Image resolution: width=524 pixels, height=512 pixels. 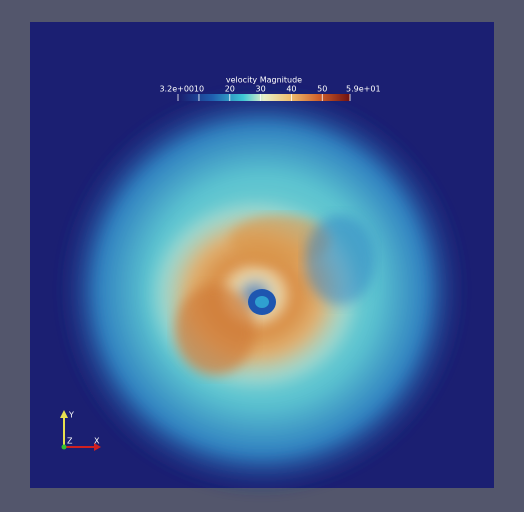 I want to click on axis-label: Y, so click(x=71, y=415).